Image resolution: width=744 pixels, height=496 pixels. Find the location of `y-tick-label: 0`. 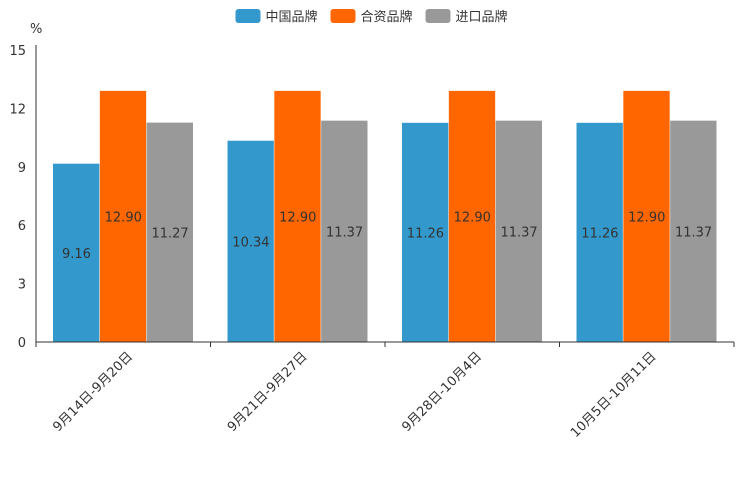

y-tick-label: 0 is located at coordinates (22, 343).